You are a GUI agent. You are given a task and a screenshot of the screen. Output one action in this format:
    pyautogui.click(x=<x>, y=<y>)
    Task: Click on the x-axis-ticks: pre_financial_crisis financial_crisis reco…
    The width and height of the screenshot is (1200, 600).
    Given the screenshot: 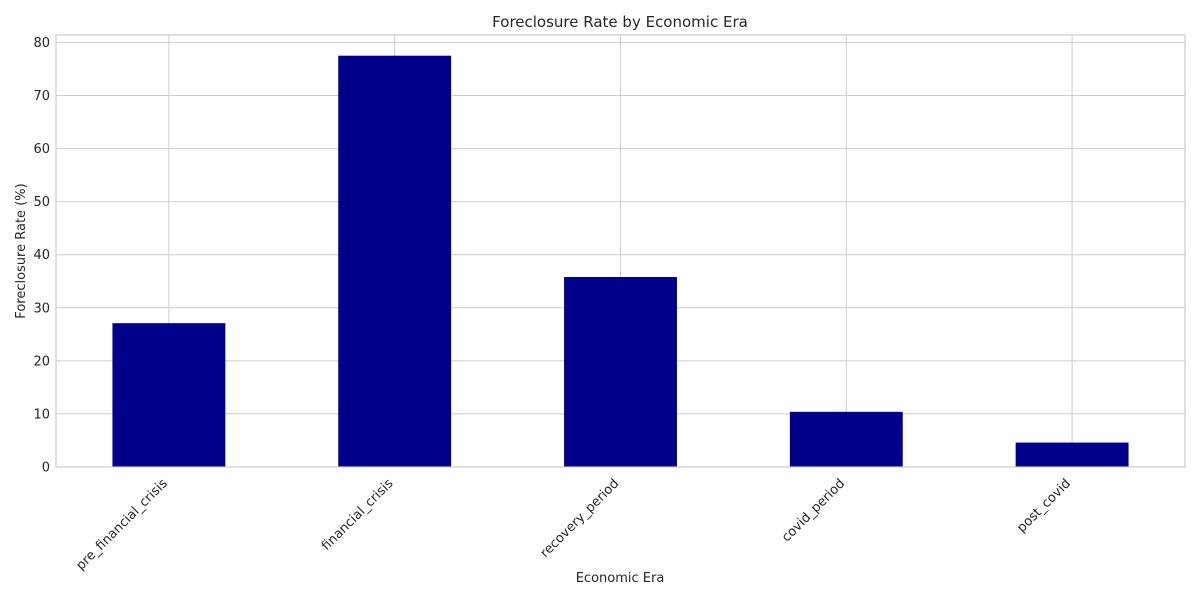 What is the action you would take?
    pyautogui.click(x=573, y=524)
    